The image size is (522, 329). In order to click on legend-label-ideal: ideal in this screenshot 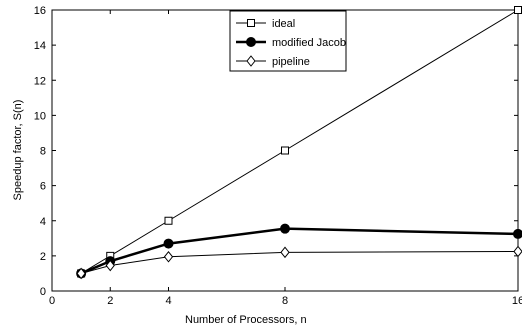, I will do `click(283, 24)`.